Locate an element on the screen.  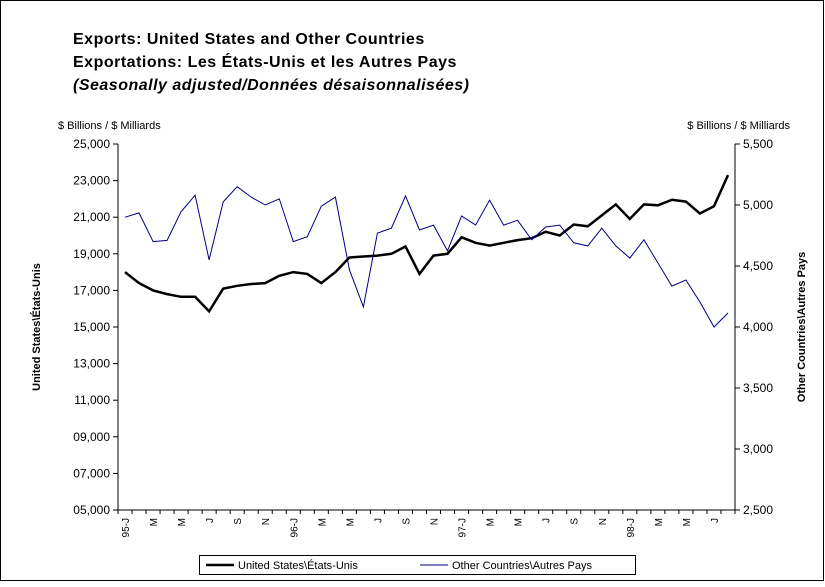
y-tick-label: 05,000 is located at coordinates (91, 510).